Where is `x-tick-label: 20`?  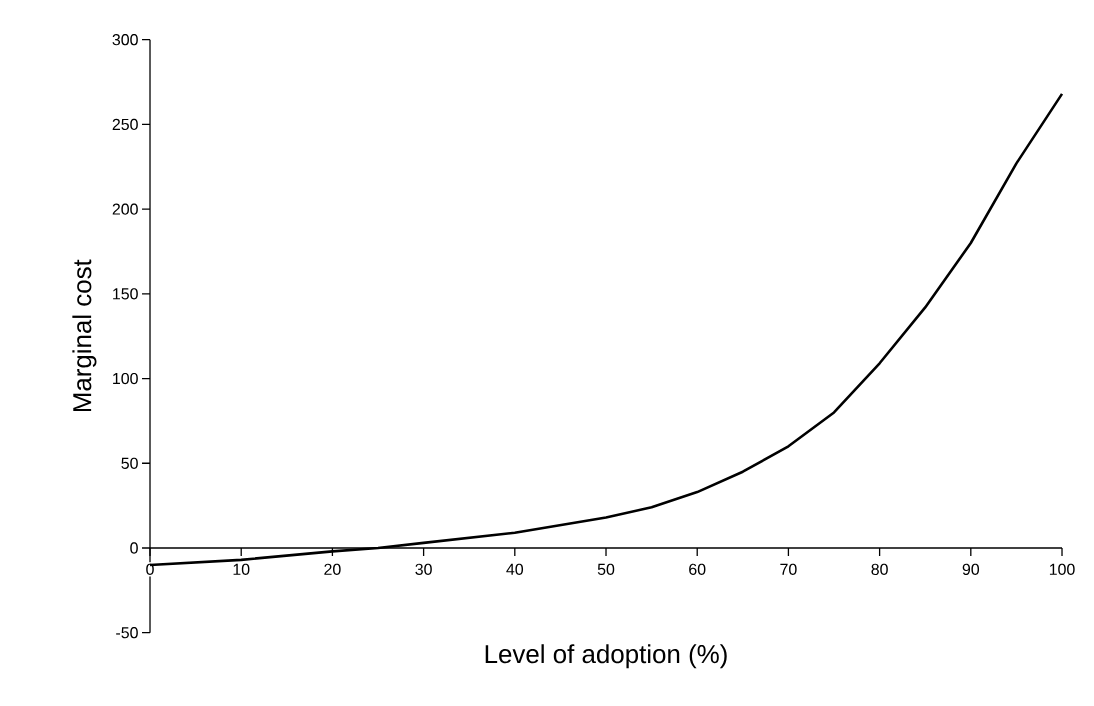 x-tick-label: 20 is located at coordinates (332, 569).